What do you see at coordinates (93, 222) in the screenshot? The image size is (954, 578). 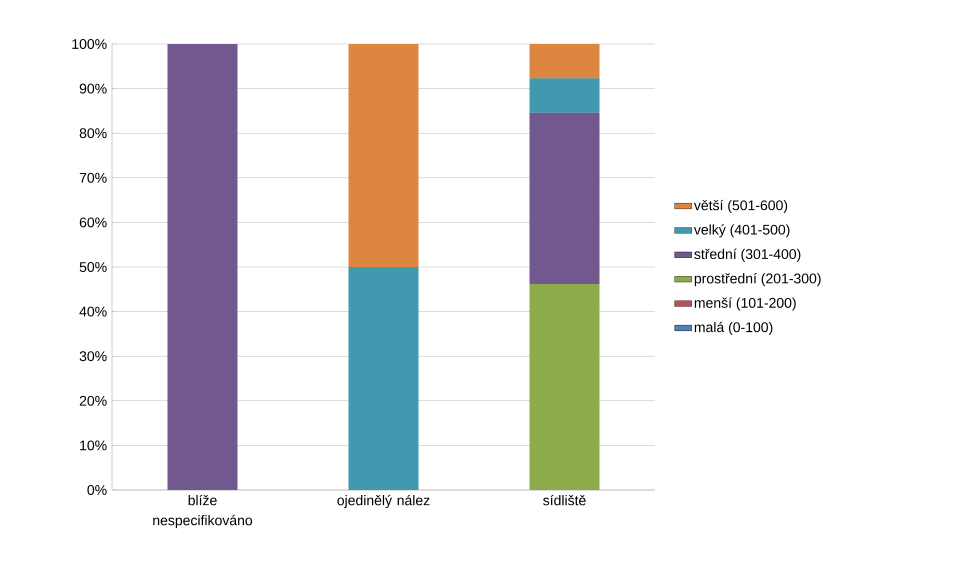 I see `y-tick-label: 60%` at bounding box center [93, 222].